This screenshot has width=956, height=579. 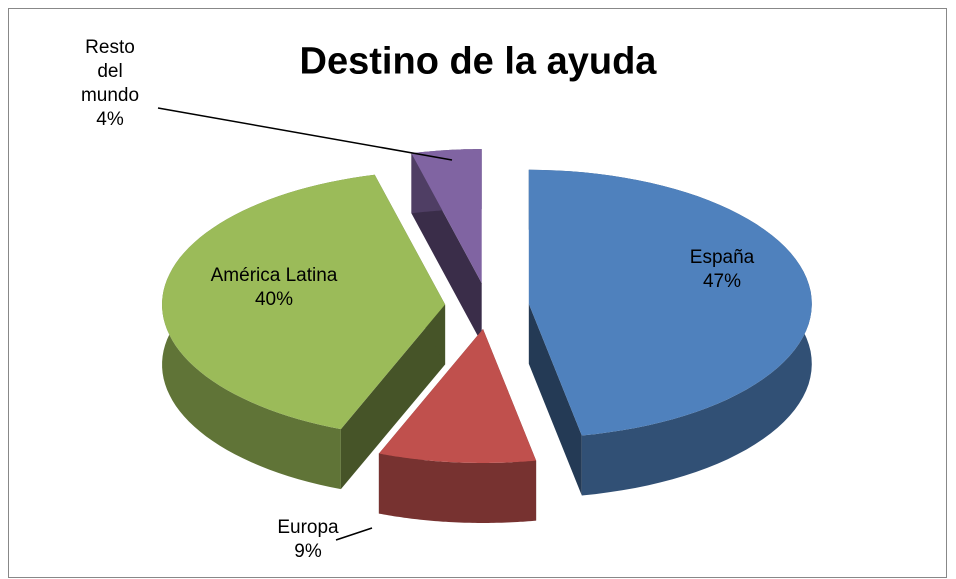 I want to click on data-label: América Latina 40%, so click(x=274, y=288).